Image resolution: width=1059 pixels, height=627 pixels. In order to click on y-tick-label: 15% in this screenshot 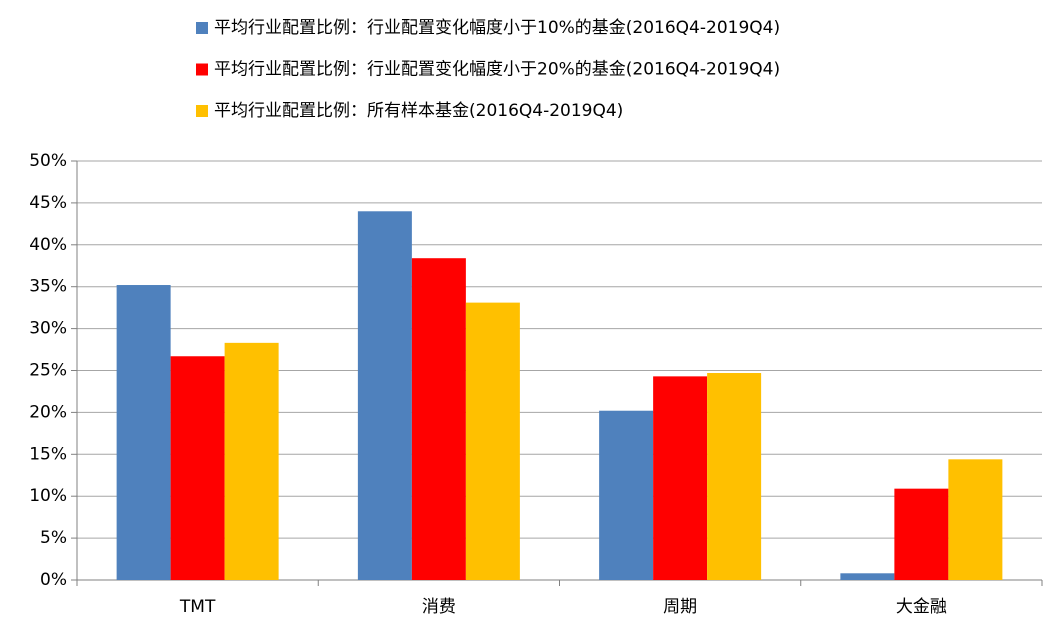, I will do `click(48, 454)`.